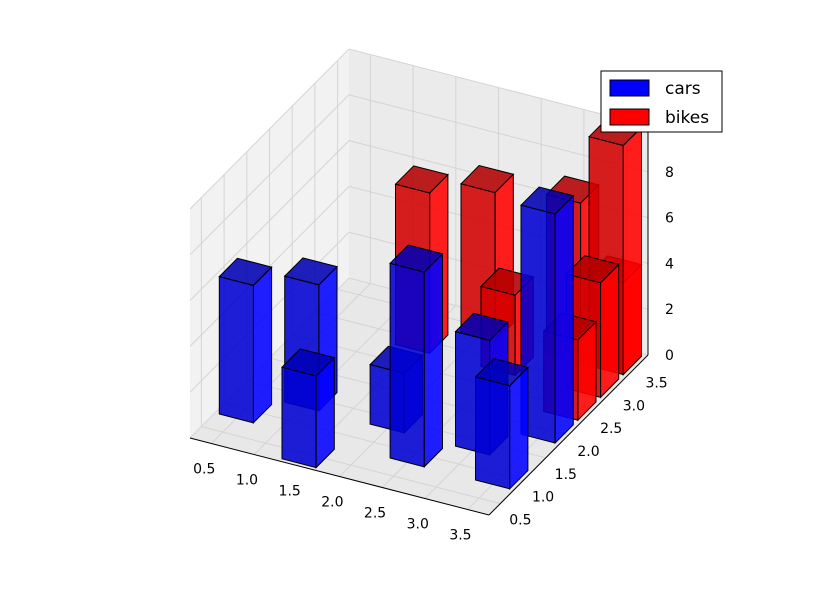  Describe the element at coordinates (669, 356) in the screenshot. I see `z-tick-label: 0` at that location.